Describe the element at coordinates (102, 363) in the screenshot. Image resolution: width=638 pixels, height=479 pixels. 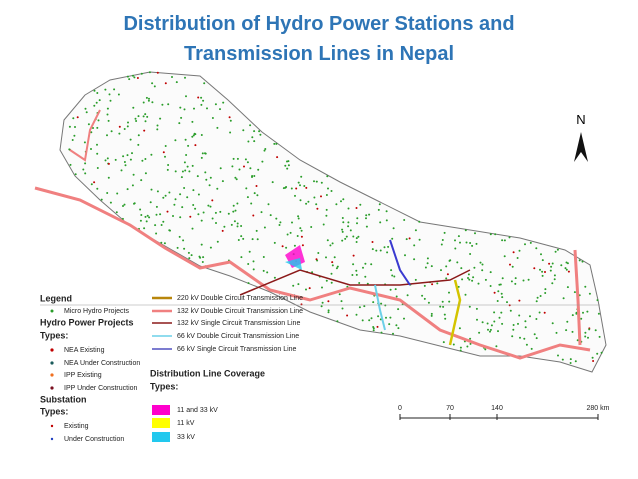
I see `legend-item: NEA Under Construction` at that location.